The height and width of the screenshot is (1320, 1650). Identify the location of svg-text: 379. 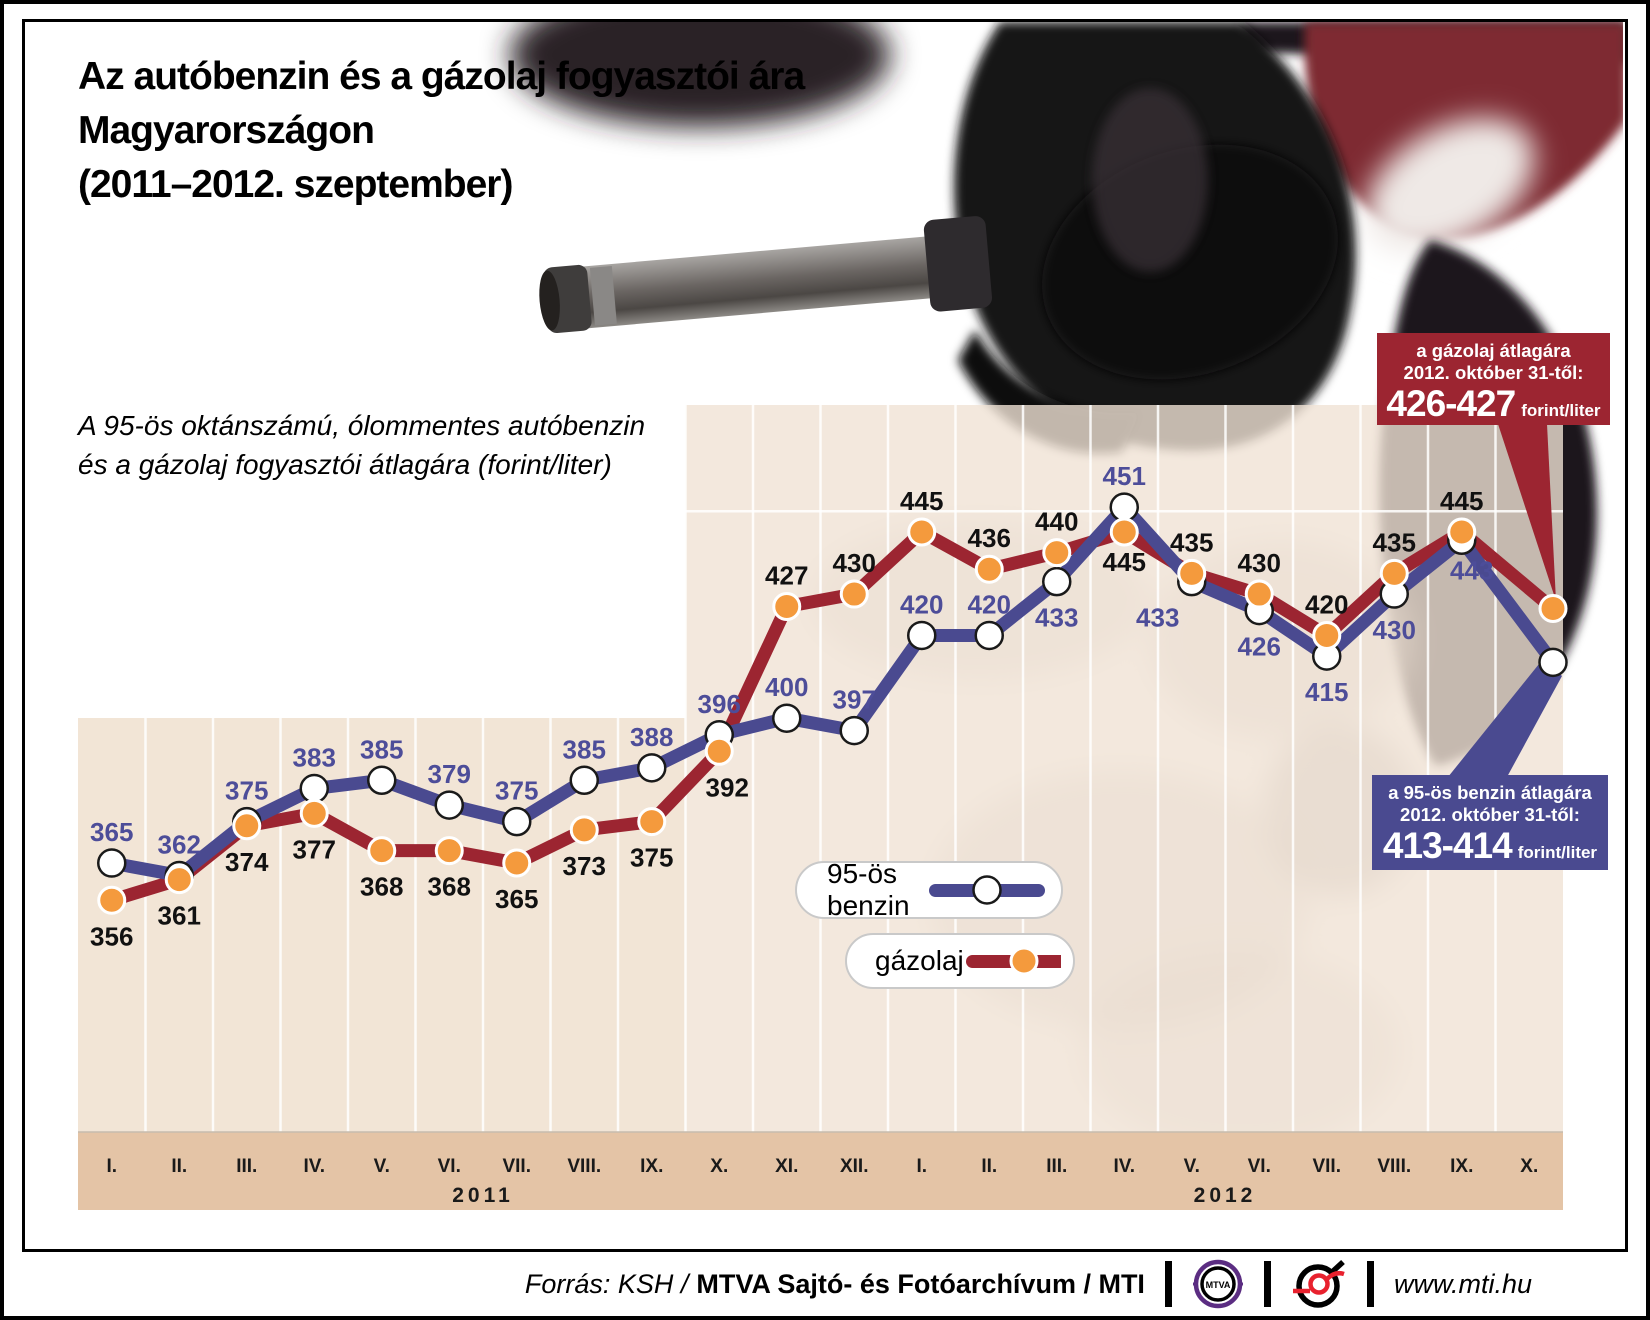
(449, 774).